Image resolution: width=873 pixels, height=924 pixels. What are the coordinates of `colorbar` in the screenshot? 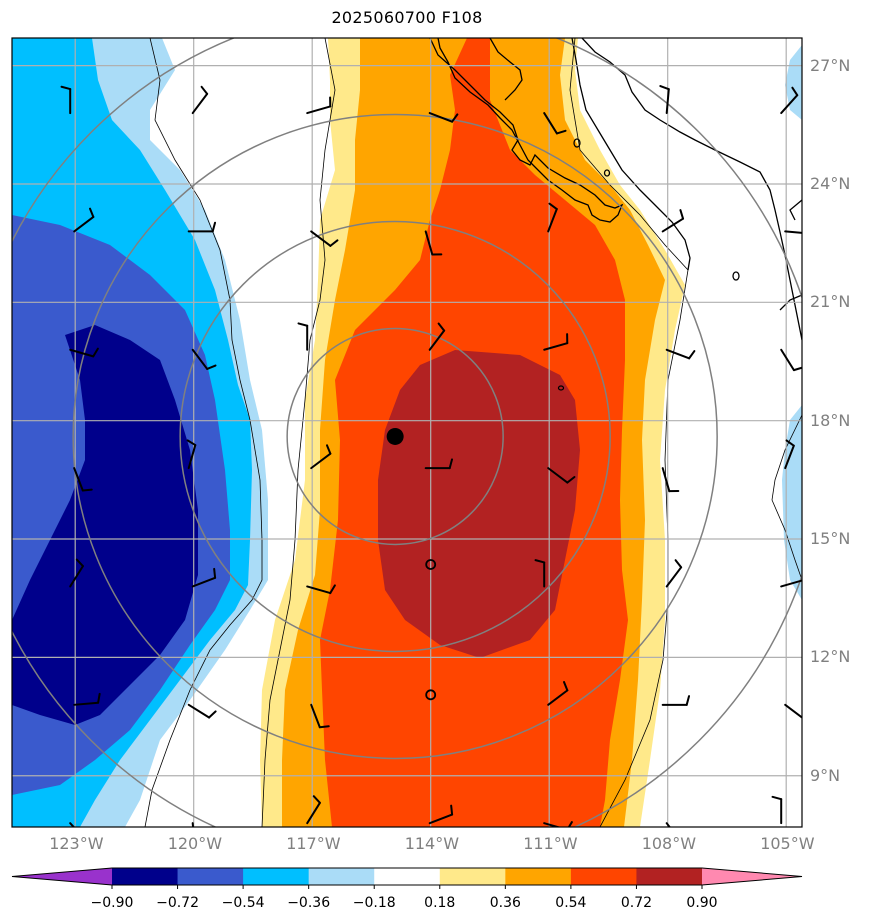 It's located at (407, 878).